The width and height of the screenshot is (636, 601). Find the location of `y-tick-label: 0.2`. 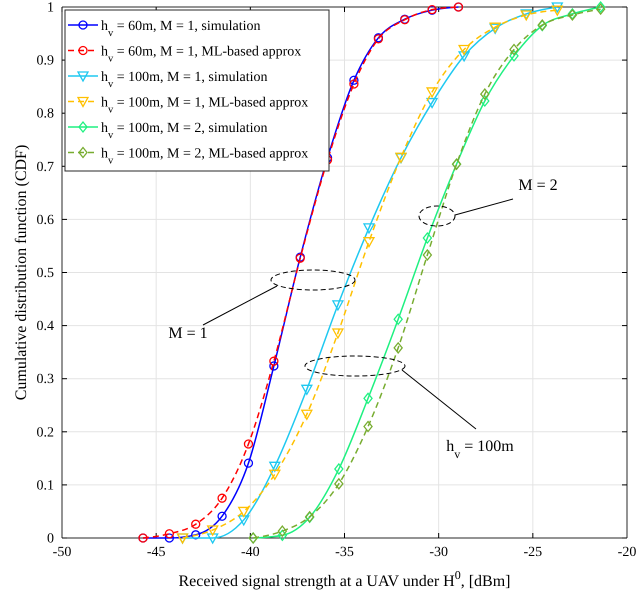

y-tick-label: 0.2 is located at coordinates (45, 432).